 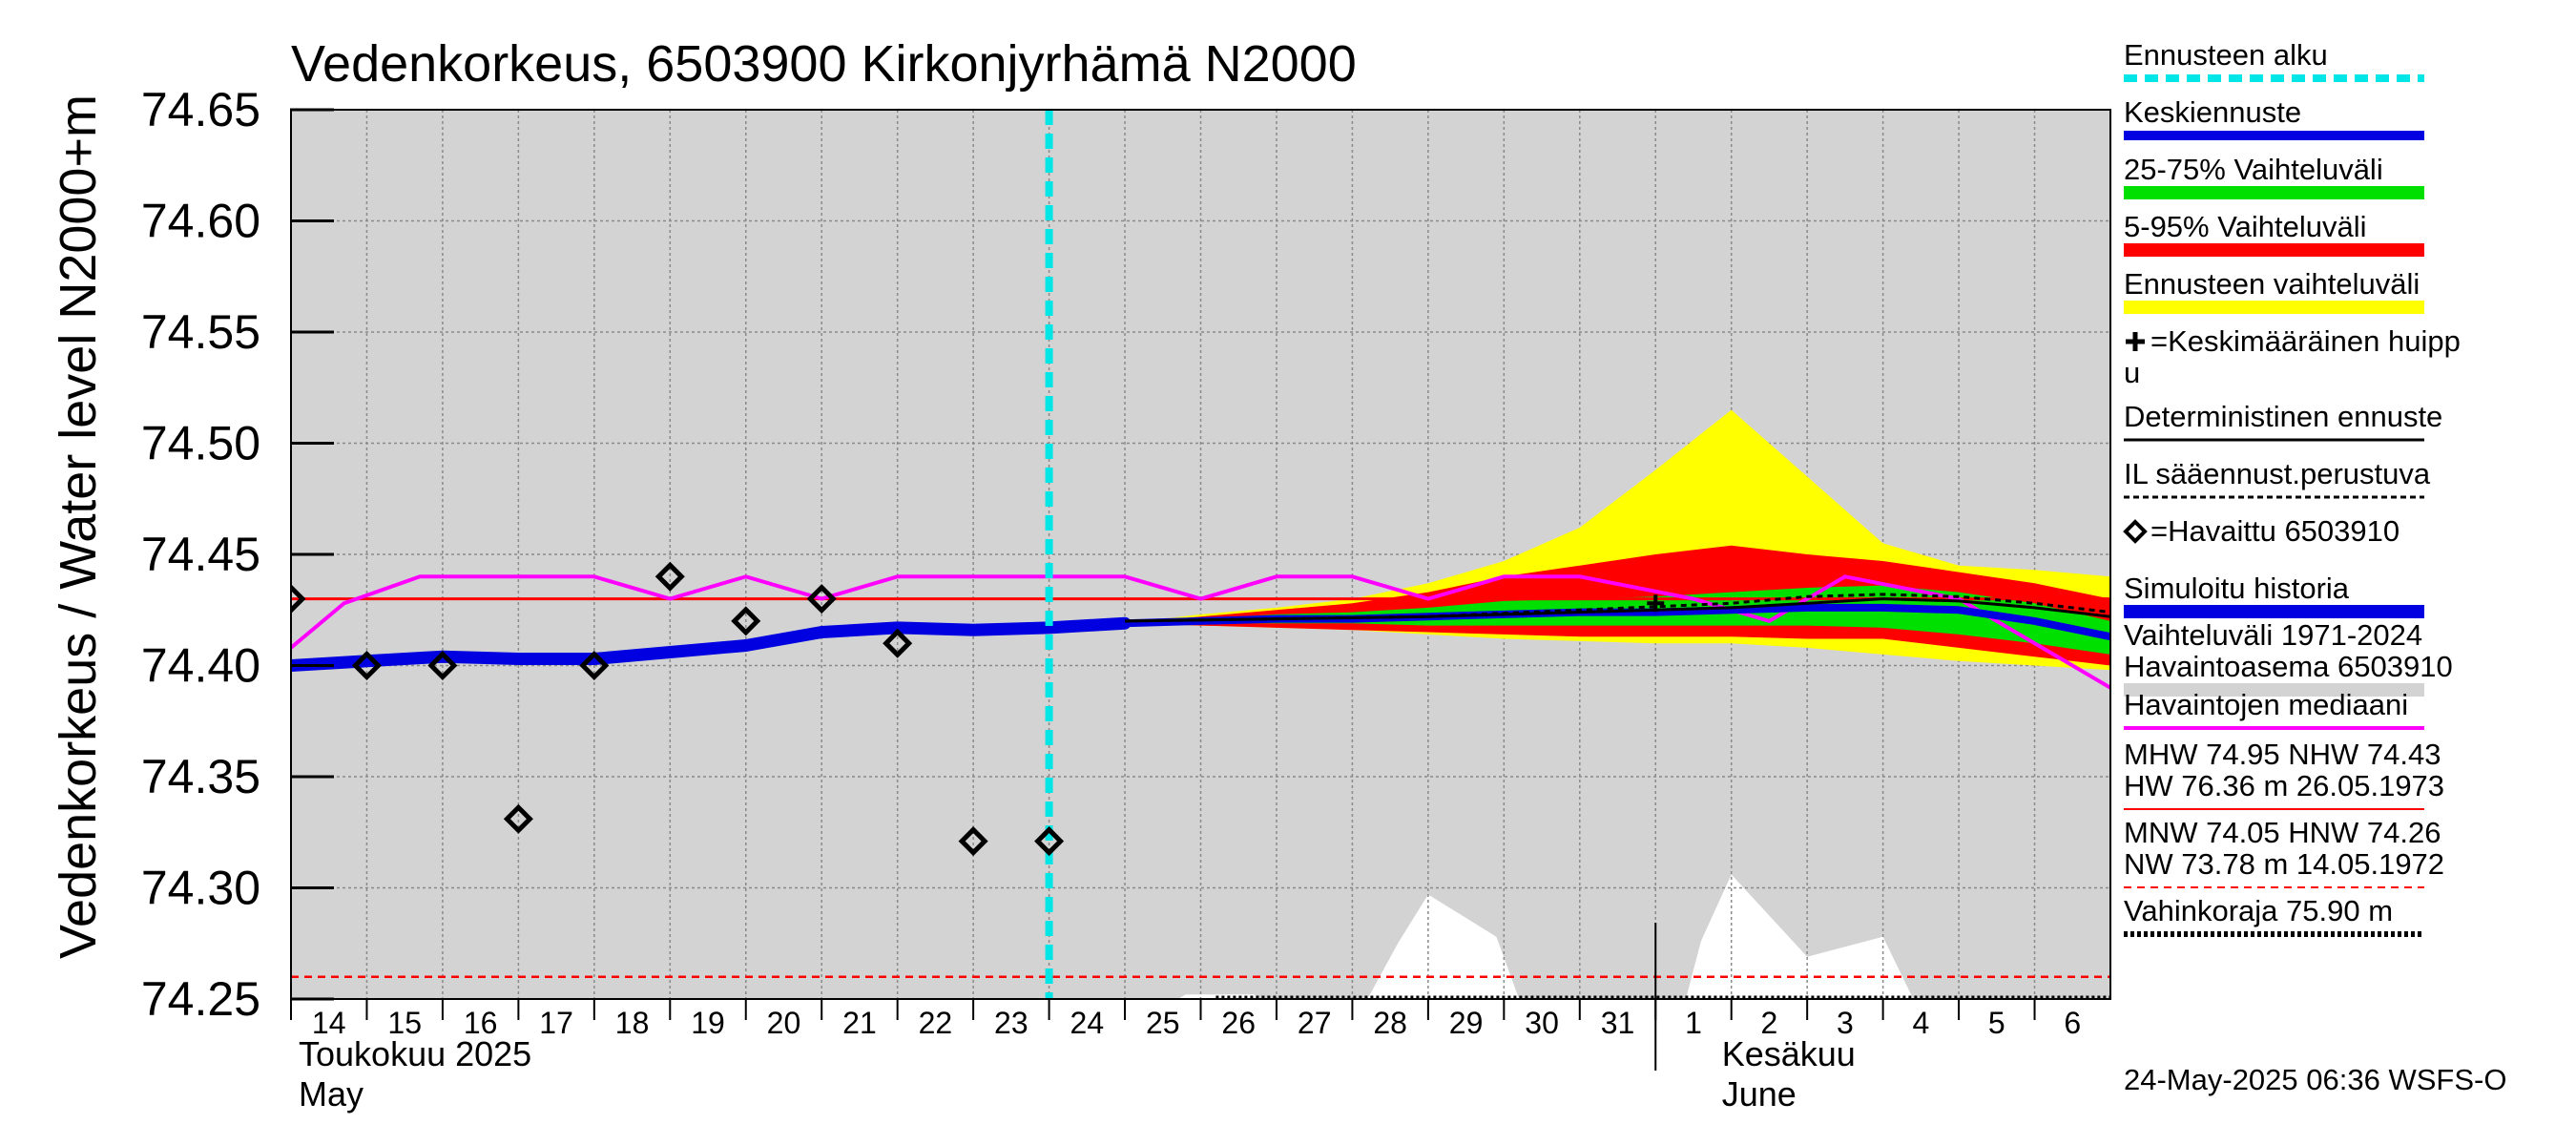 What do you see at coordinates (1996, 1023) in the screenshot?
I see `x-day-label: 5` at bounding box center [1996, 1023].